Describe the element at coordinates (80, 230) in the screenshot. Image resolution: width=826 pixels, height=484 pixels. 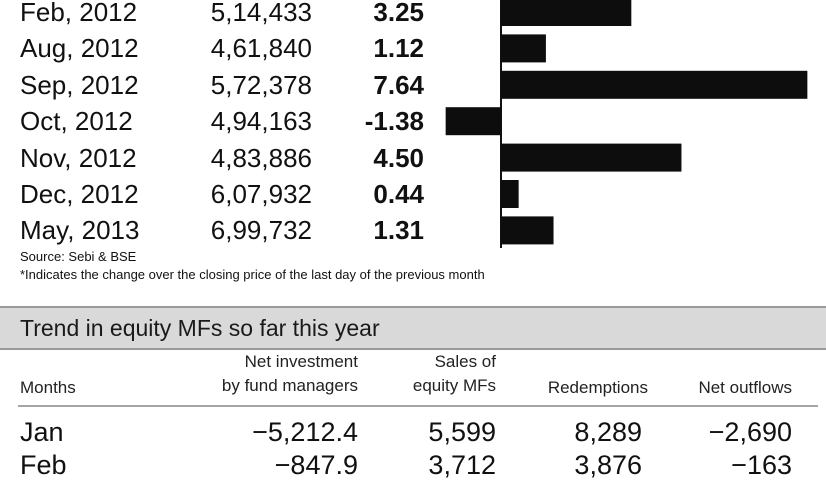
I see `month-label: May, 2013` at that location.